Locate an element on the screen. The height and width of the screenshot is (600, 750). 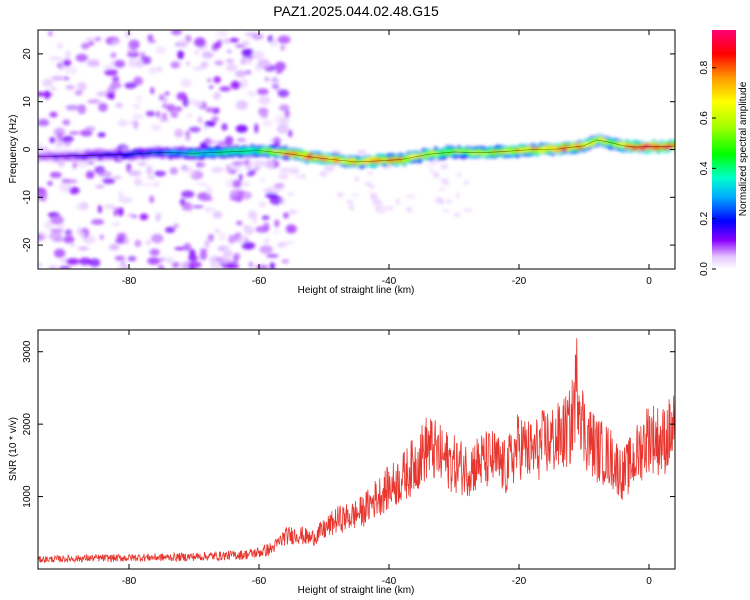
spectrogram-x-label: Height of straight line (km) is located at coordinates (356, 290).